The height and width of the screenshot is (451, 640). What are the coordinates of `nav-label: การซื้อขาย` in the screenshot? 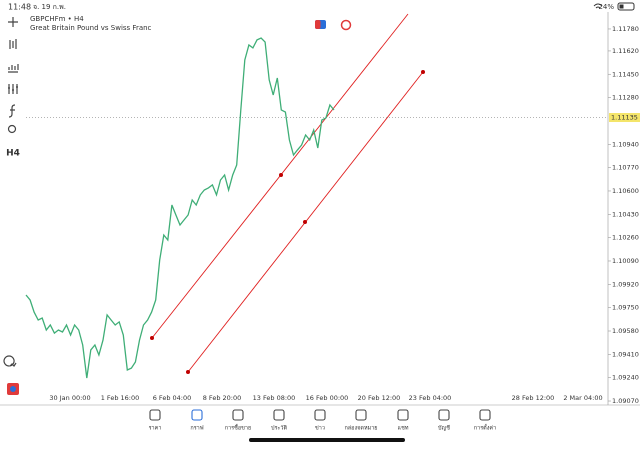 It's located at (238, 428).